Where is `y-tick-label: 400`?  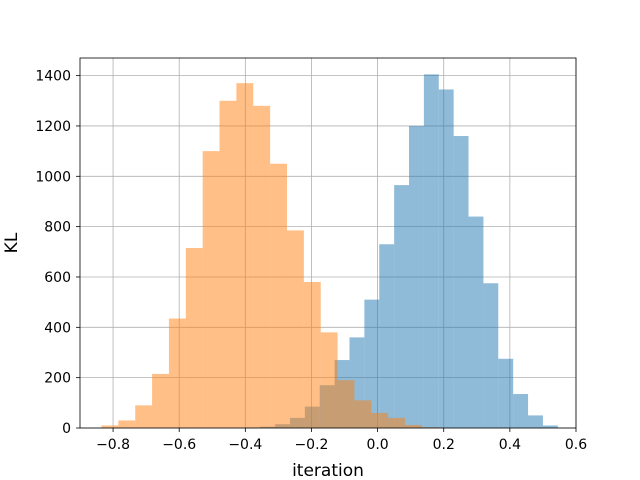
y-tick-label: 400 is located at coordinates (57, 328).